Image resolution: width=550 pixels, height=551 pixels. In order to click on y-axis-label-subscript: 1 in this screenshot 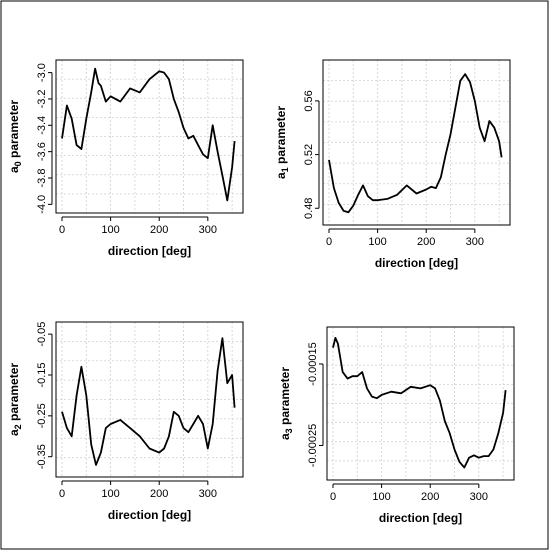, I will do `click(285, 169)`.